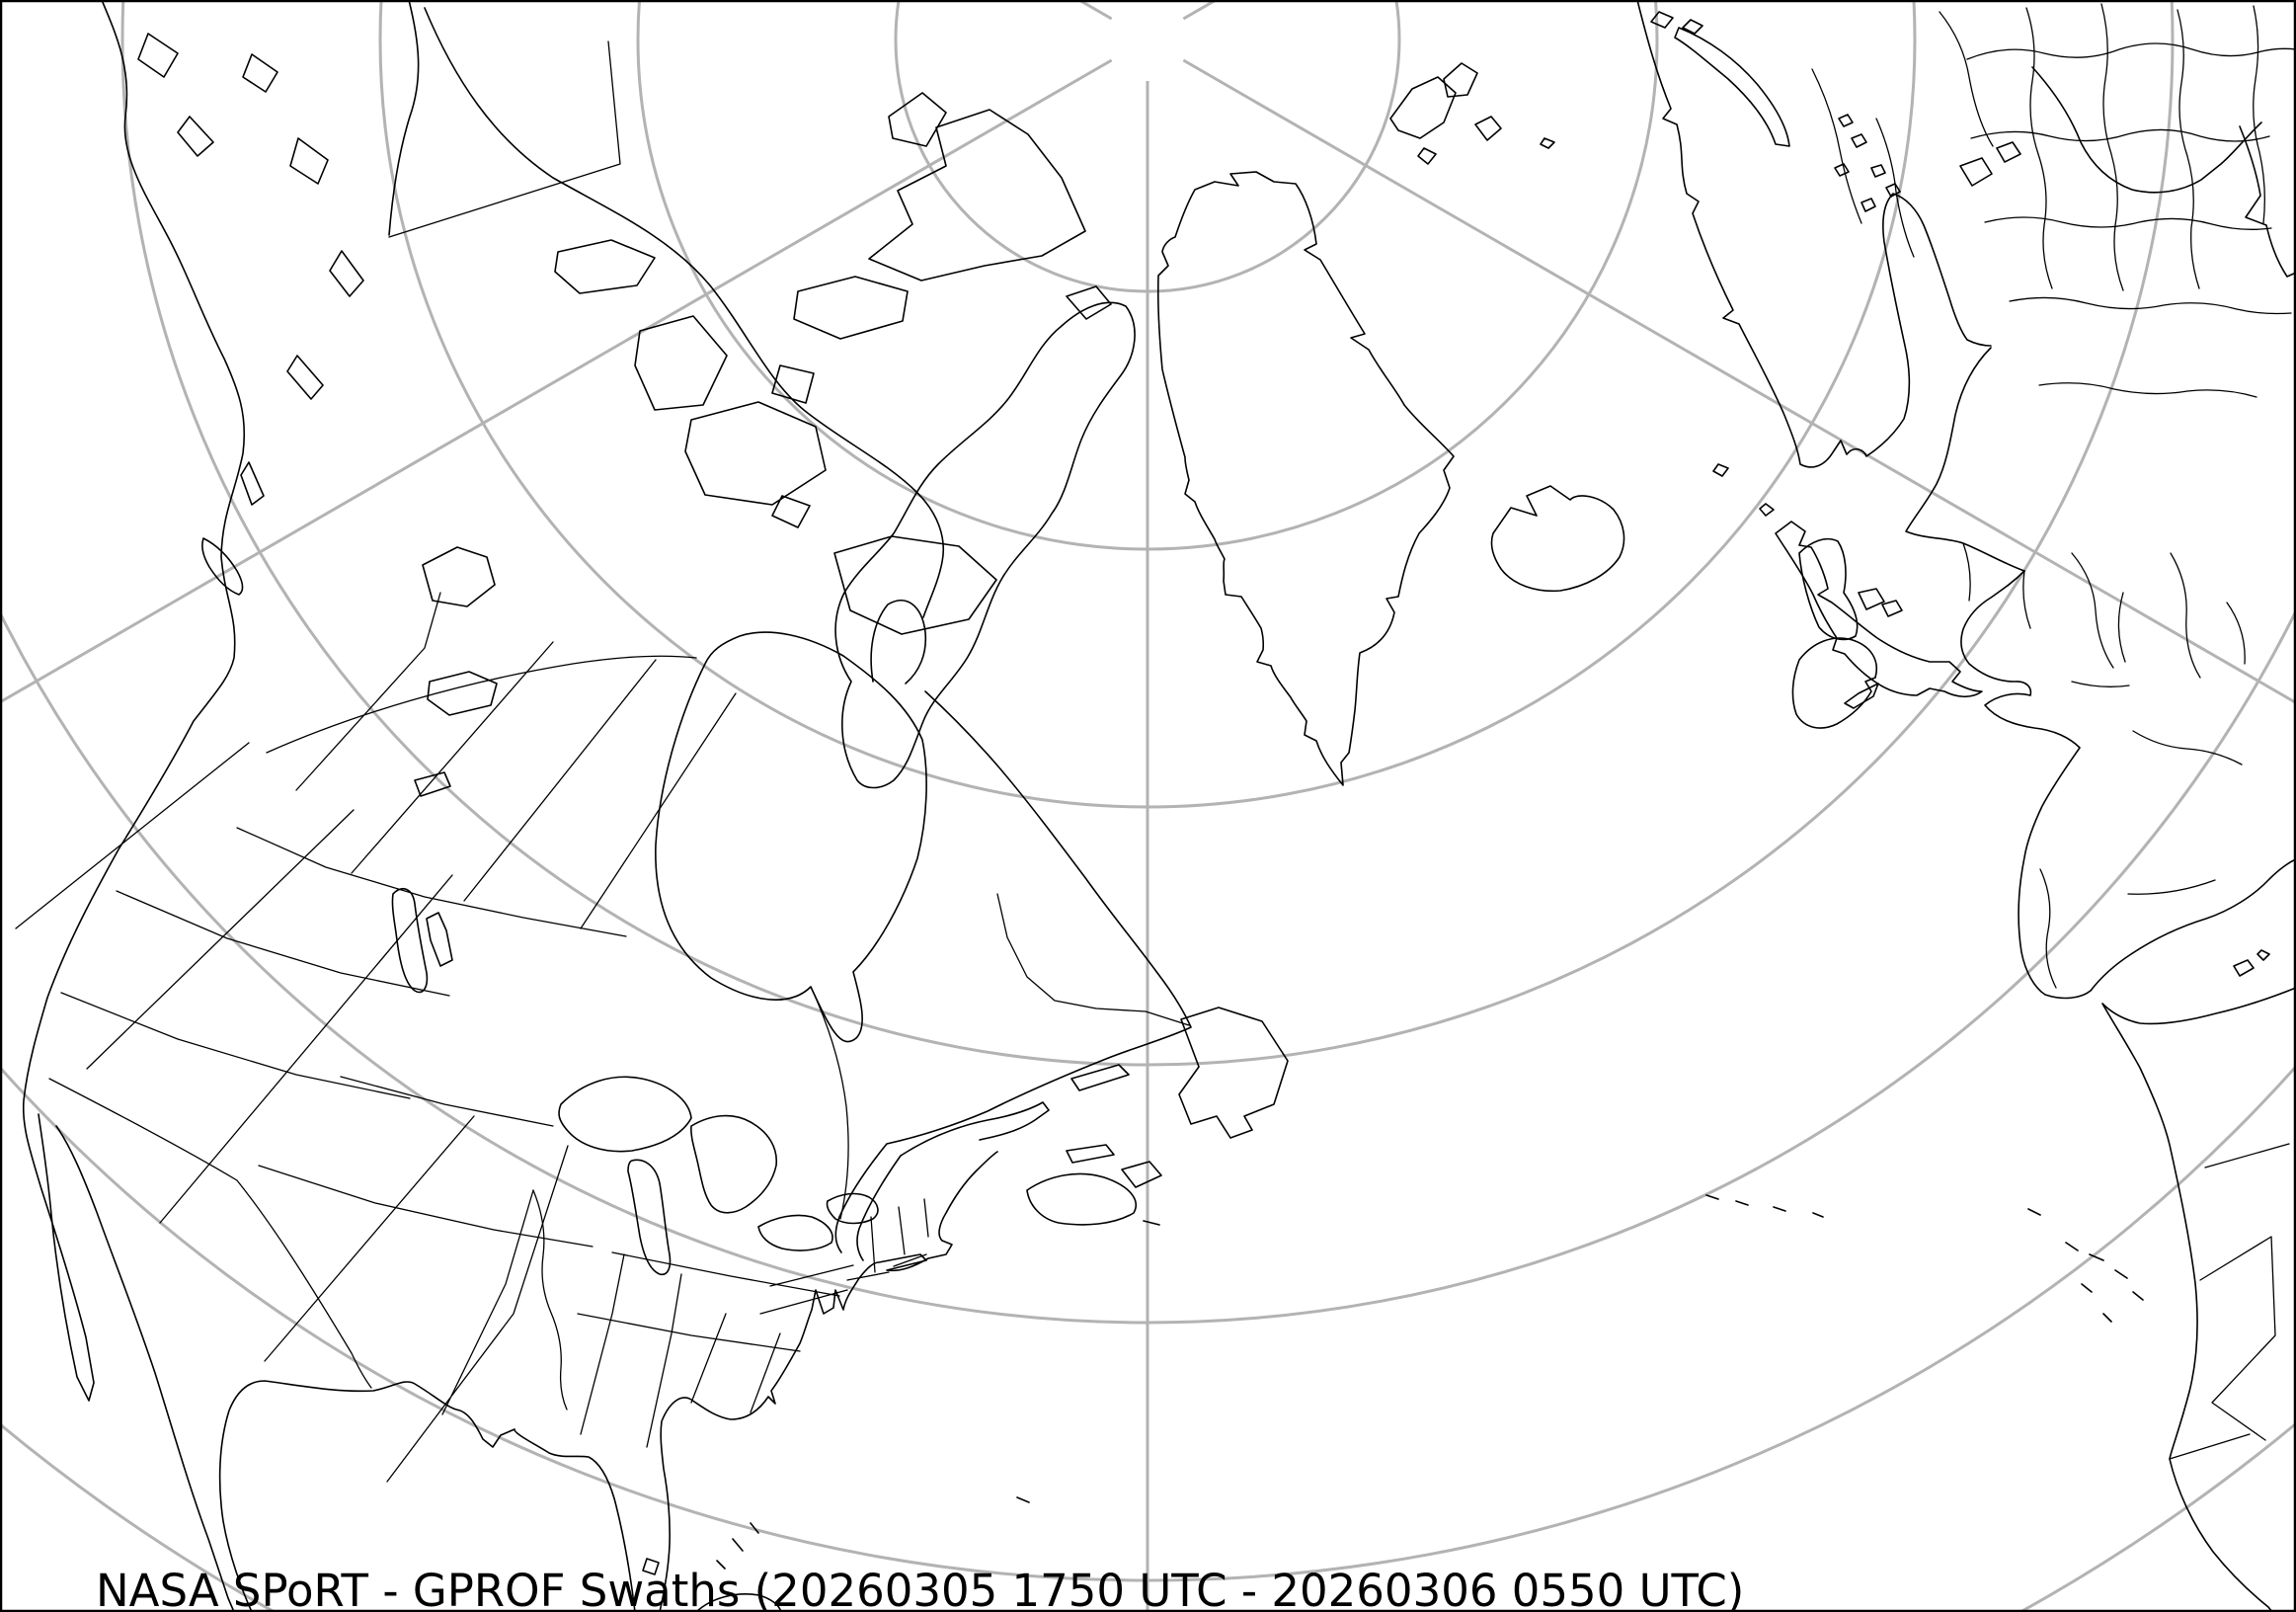 The width and height of the screenshot is (2296, 1612). I want to click on nova-scotia-pei, so click(1094, 1185).